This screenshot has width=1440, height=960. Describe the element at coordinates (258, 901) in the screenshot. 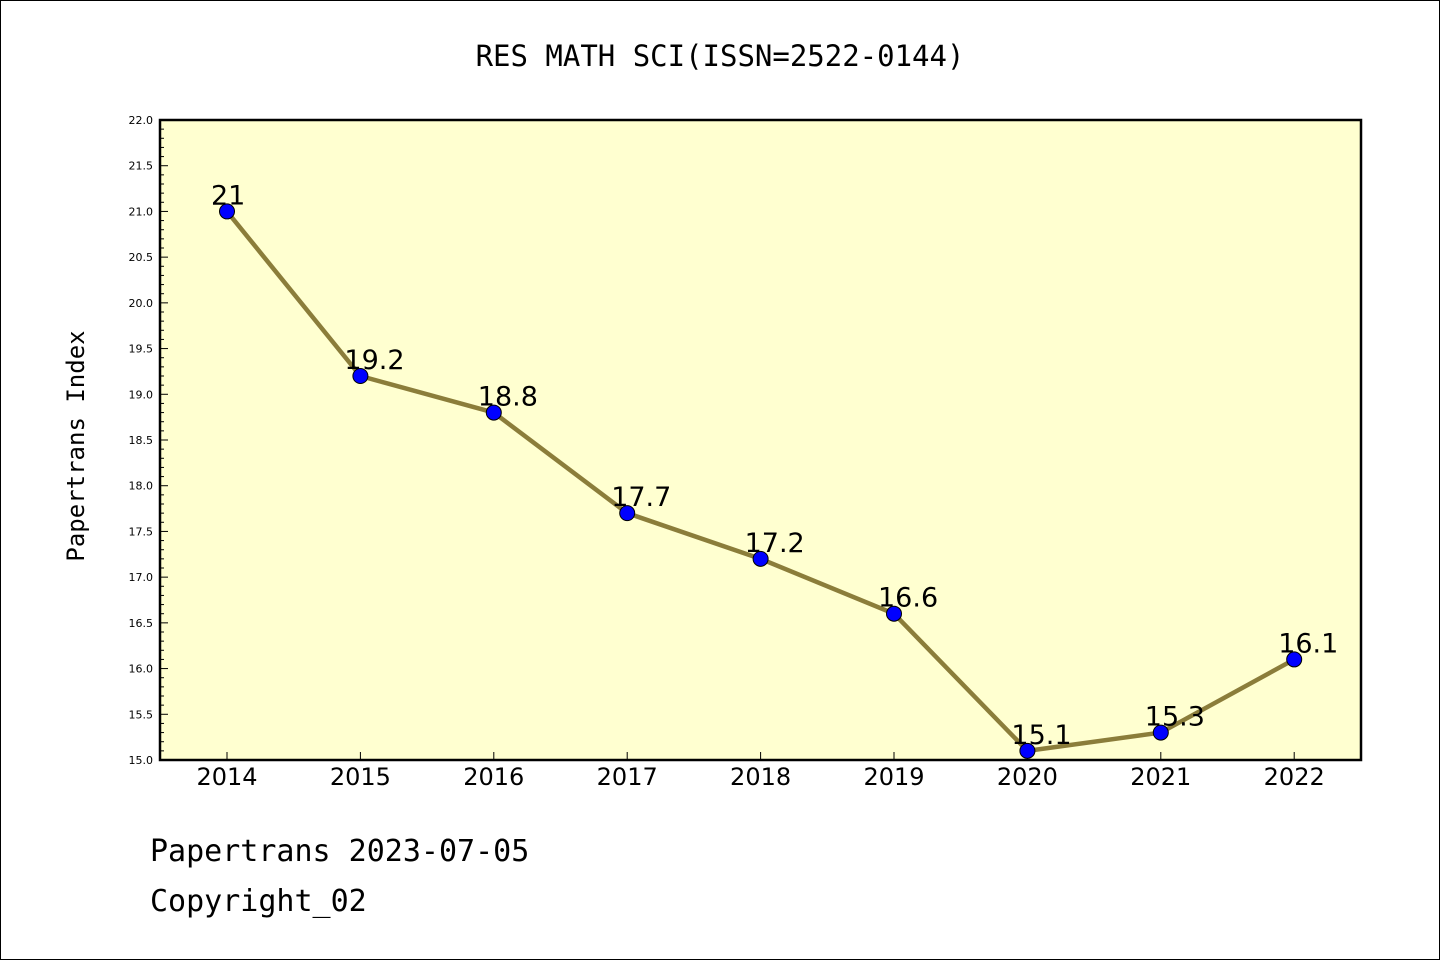

I see `footer-copyright: Copyright_02` at that location.